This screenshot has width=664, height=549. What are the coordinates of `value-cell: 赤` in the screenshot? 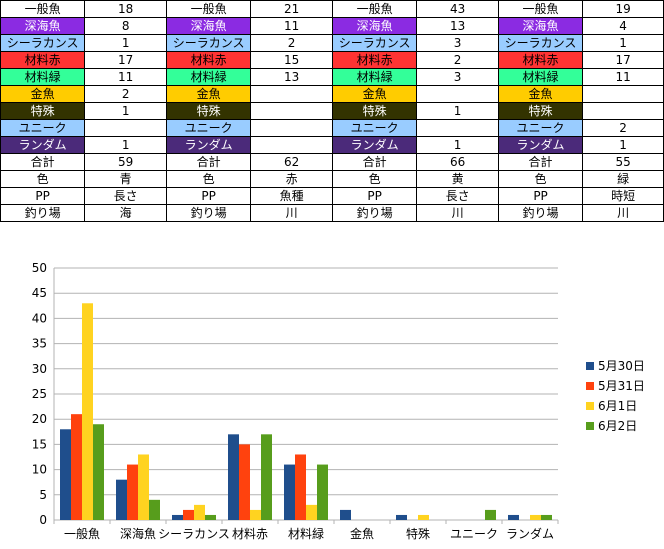 It's located at (291, 179).